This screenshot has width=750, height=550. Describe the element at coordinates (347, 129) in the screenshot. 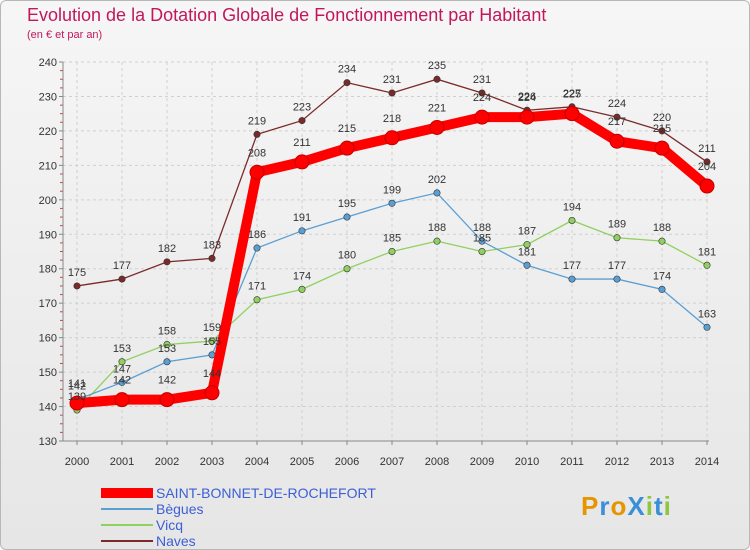

I see `data-label: 215` at that location.